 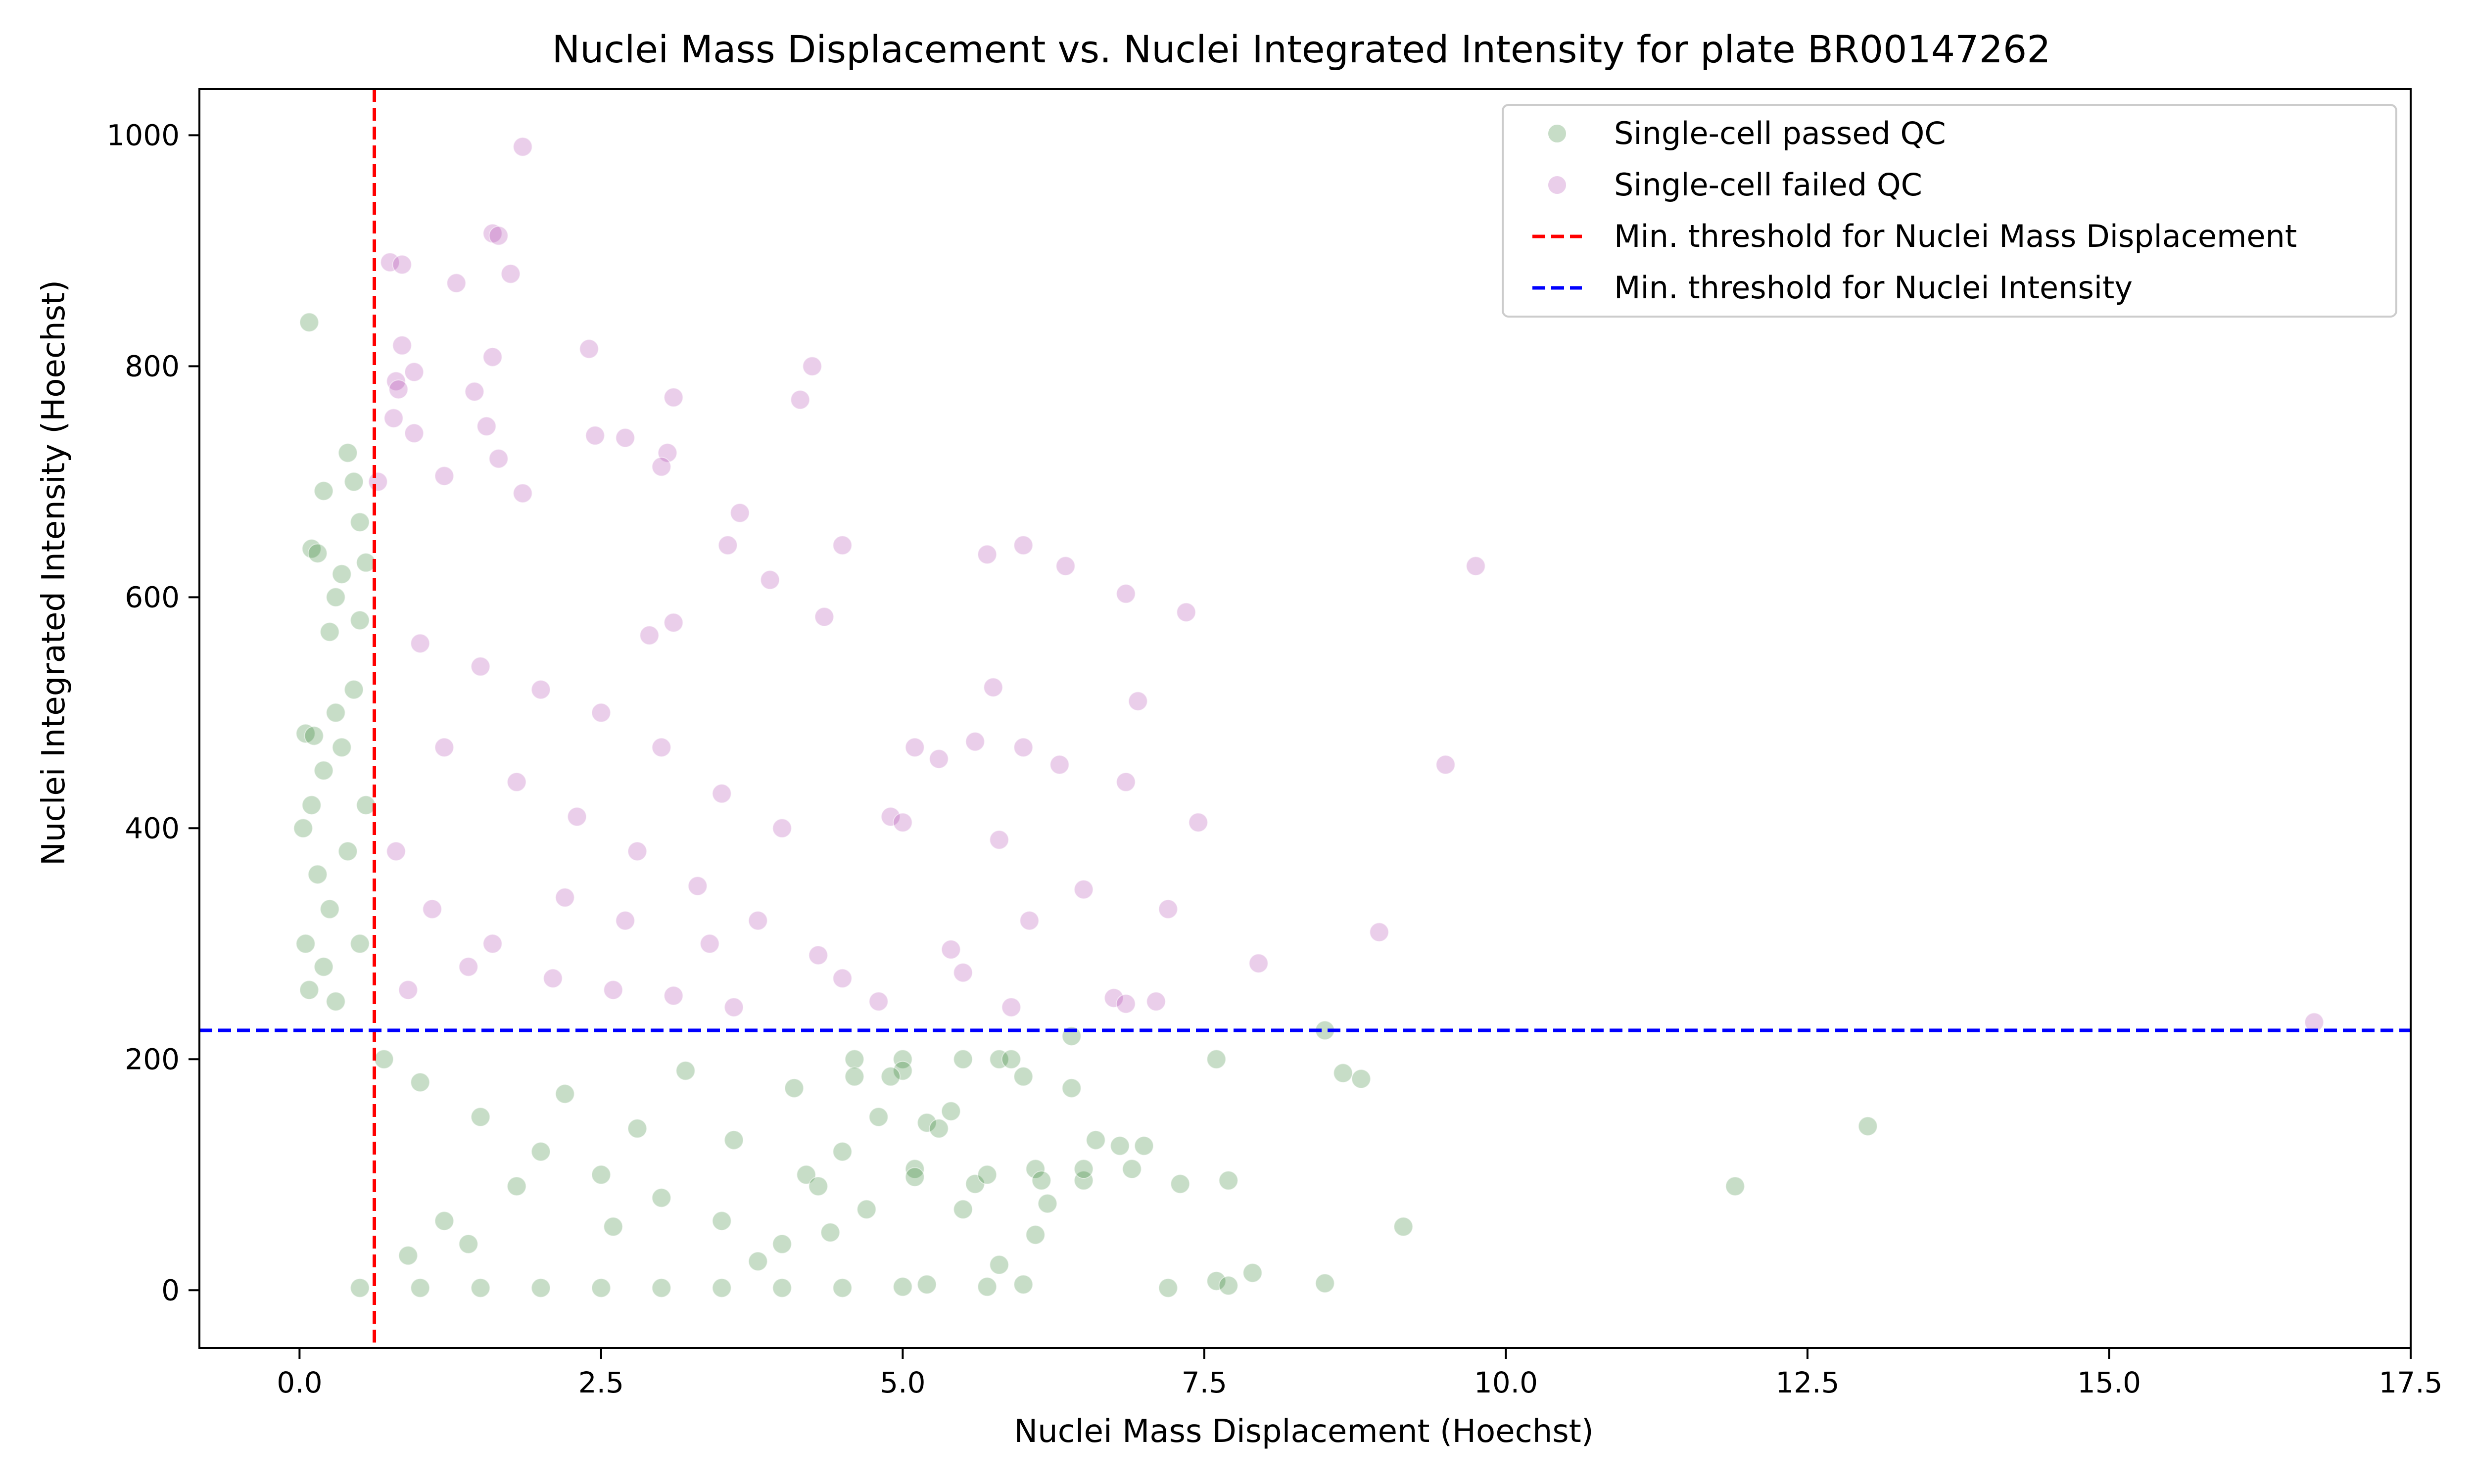 I want to click on x-tick-label: 12.5, so click(x=1807, y=1382).